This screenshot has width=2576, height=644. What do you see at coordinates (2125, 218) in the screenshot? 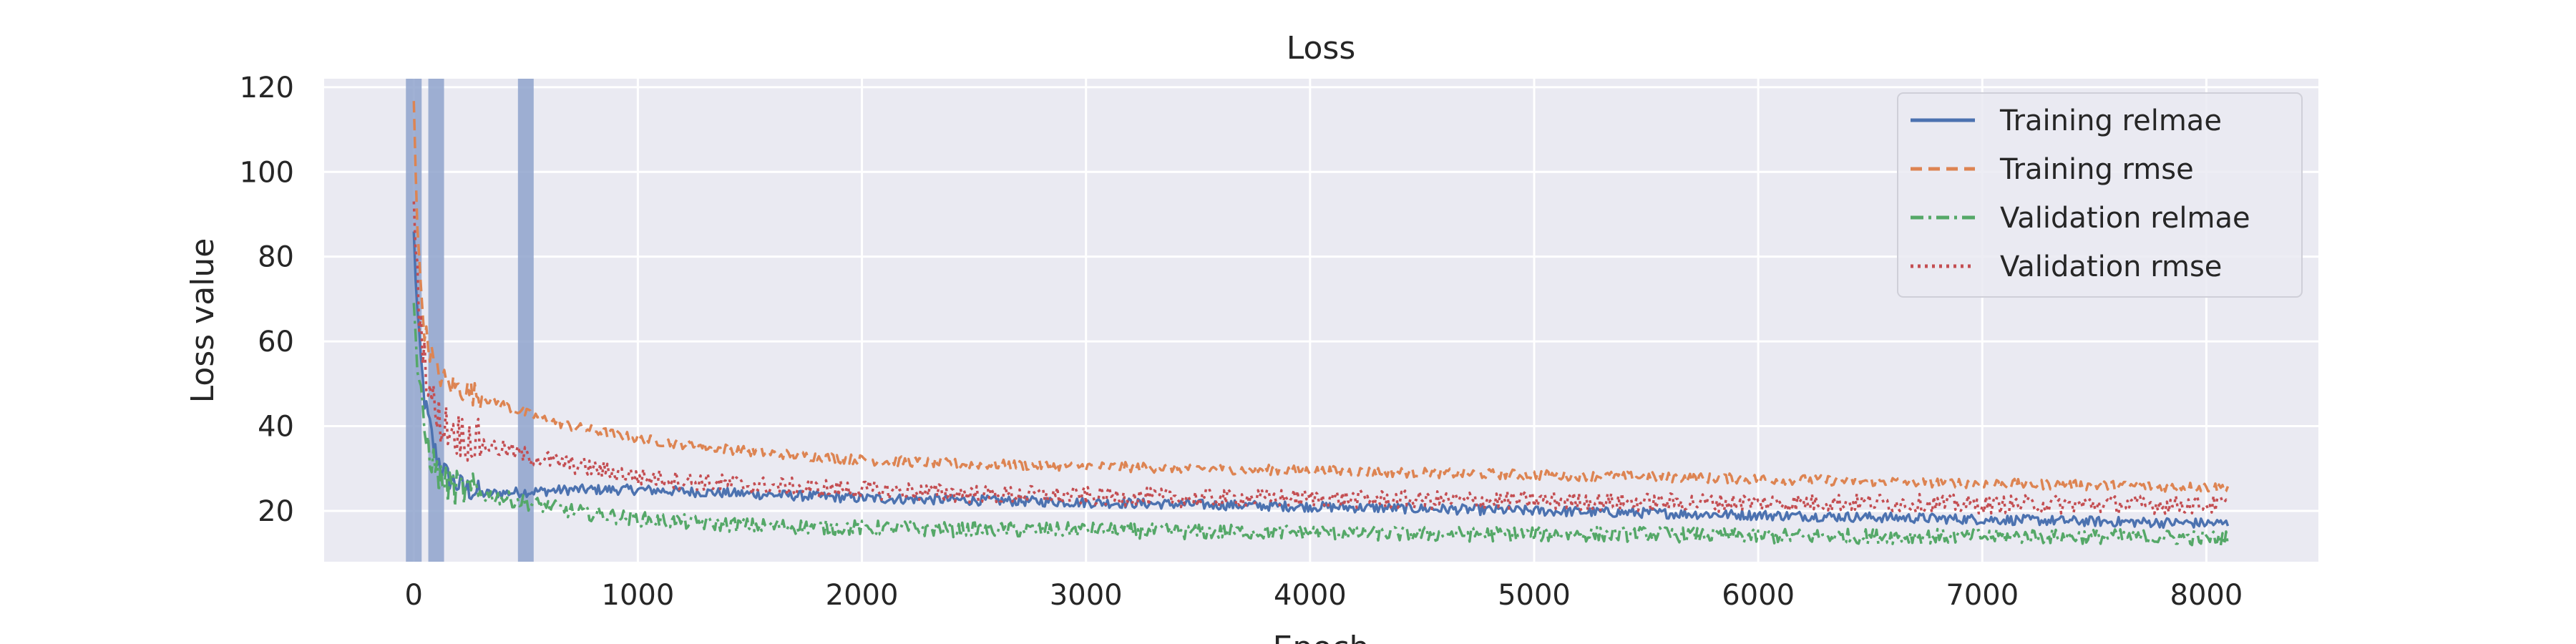
I see `legend-label: Validation relmae` at bounding box center [2125, 218].